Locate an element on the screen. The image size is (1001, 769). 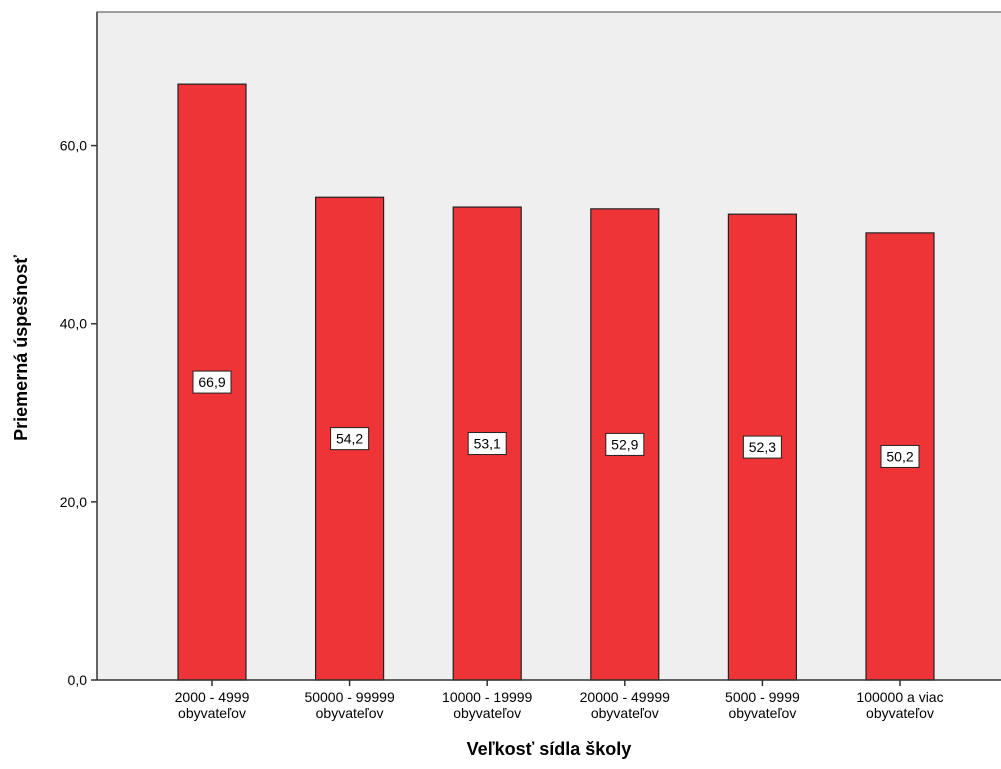
x-axis-title: Veľkosť sídla školy is located at coordinates (549, 749).